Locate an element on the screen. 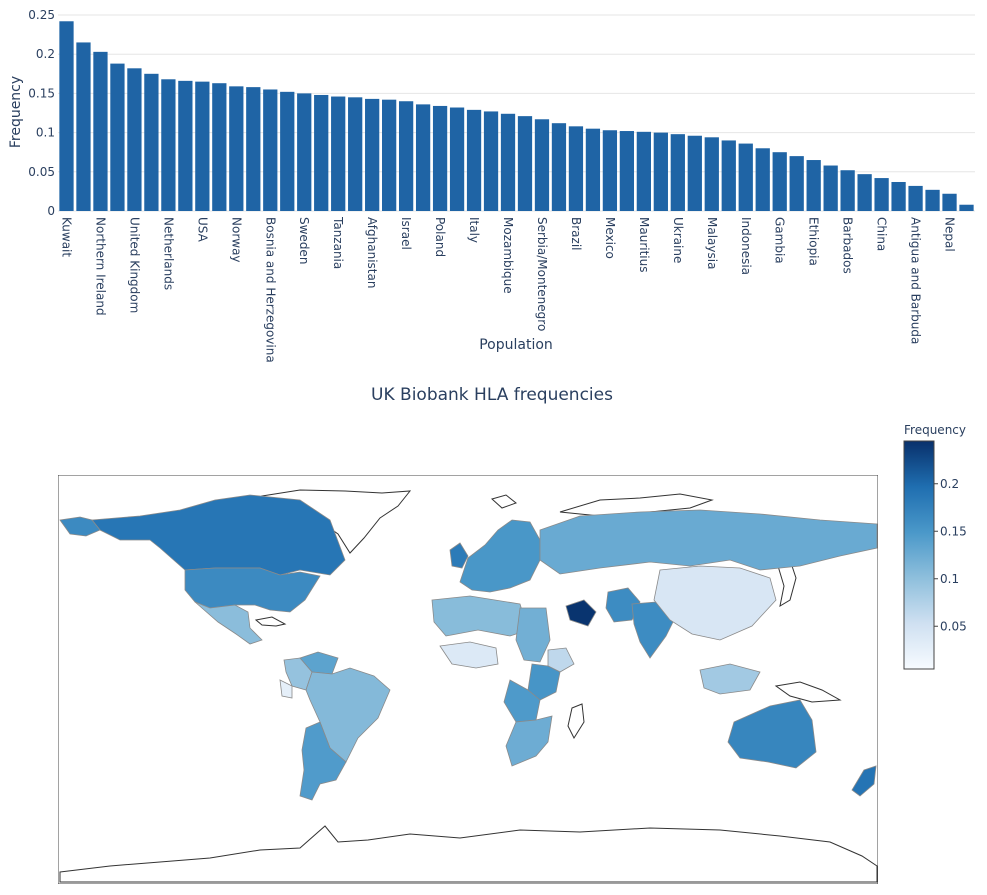  x-tick-label: Mozambique is located at coordinates (508, 255).